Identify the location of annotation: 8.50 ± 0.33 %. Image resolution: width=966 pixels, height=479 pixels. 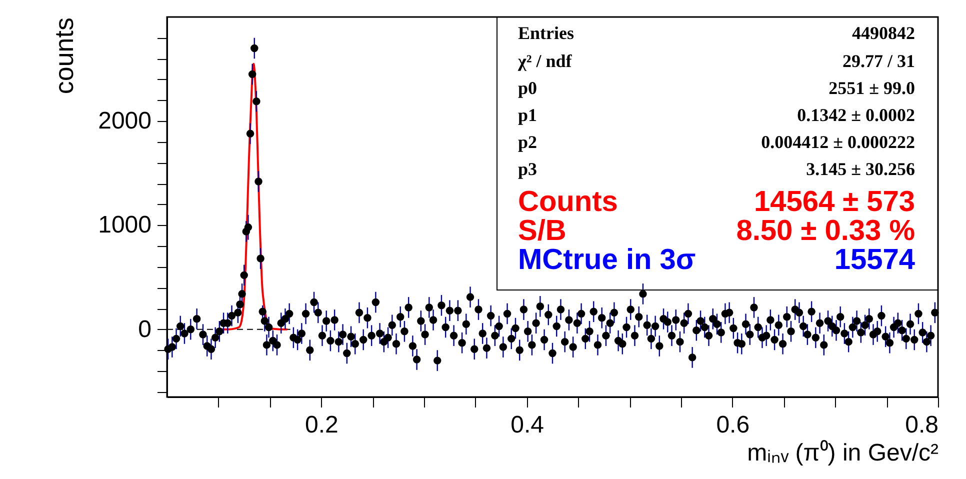
(826, 231).